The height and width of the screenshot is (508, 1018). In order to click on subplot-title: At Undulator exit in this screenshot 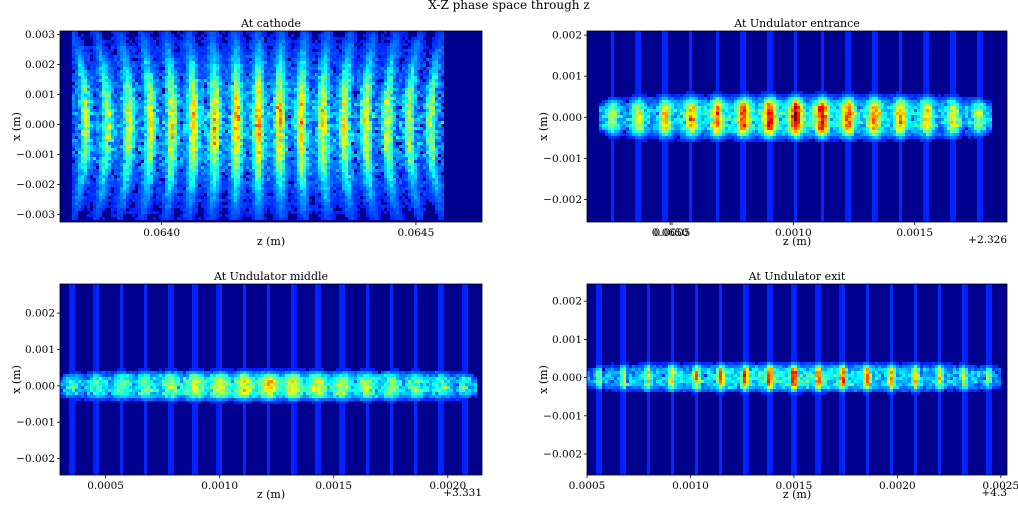, I will do `click(797, 276)`.